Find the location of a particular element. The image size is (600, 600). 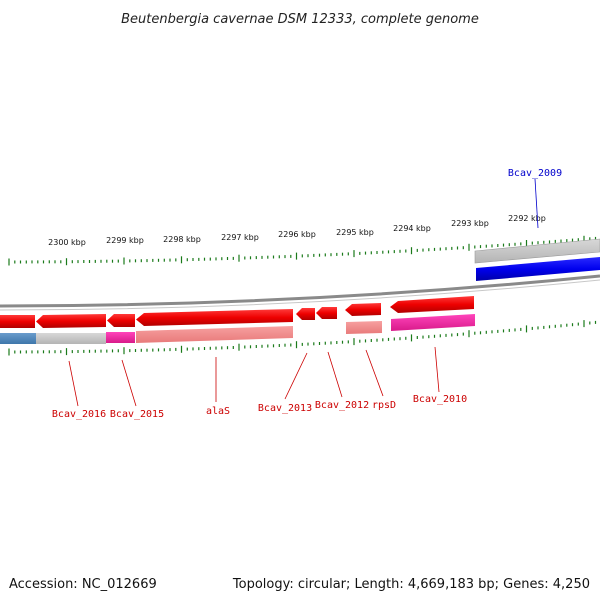

genome-backbone-inner is located at coordinates (300, 295).